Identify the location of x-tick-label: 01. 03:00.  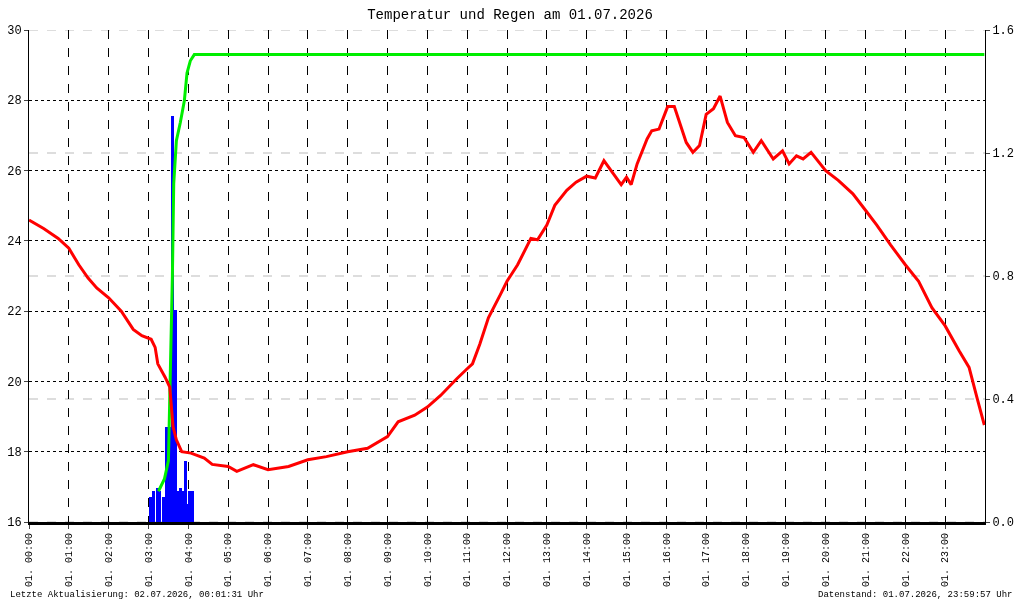
(149, 560).